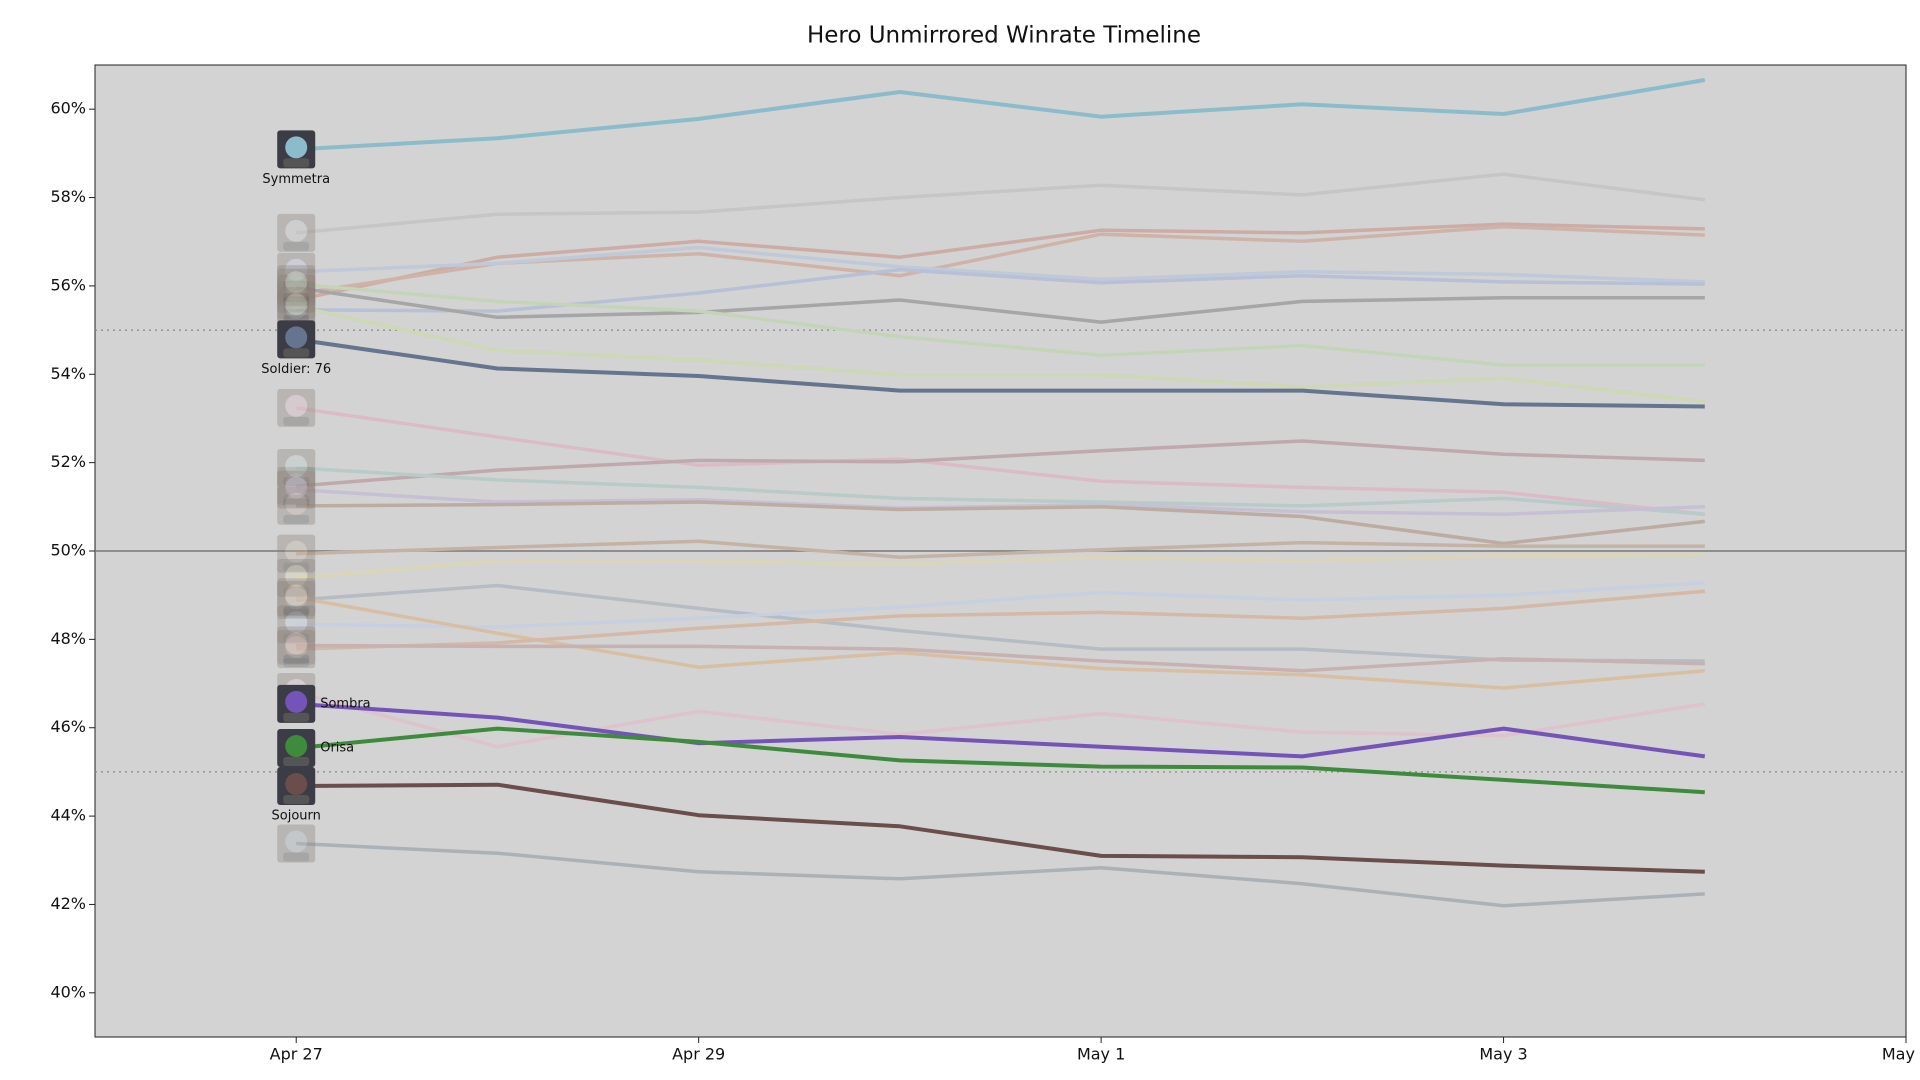 Image resolution: width=1920 pixels, height=1080 pixels. Describe the element at coordinates (1901, 1054) in the screenshot. I see `x-tick-label: May 5` at that location.